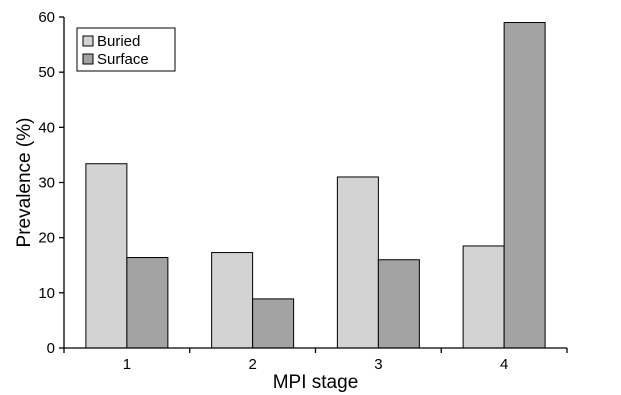  What do you see at coordinates (51, 348) in the screenshot?
I see `y-tick-label: 0` at bounding box center [51, 348].